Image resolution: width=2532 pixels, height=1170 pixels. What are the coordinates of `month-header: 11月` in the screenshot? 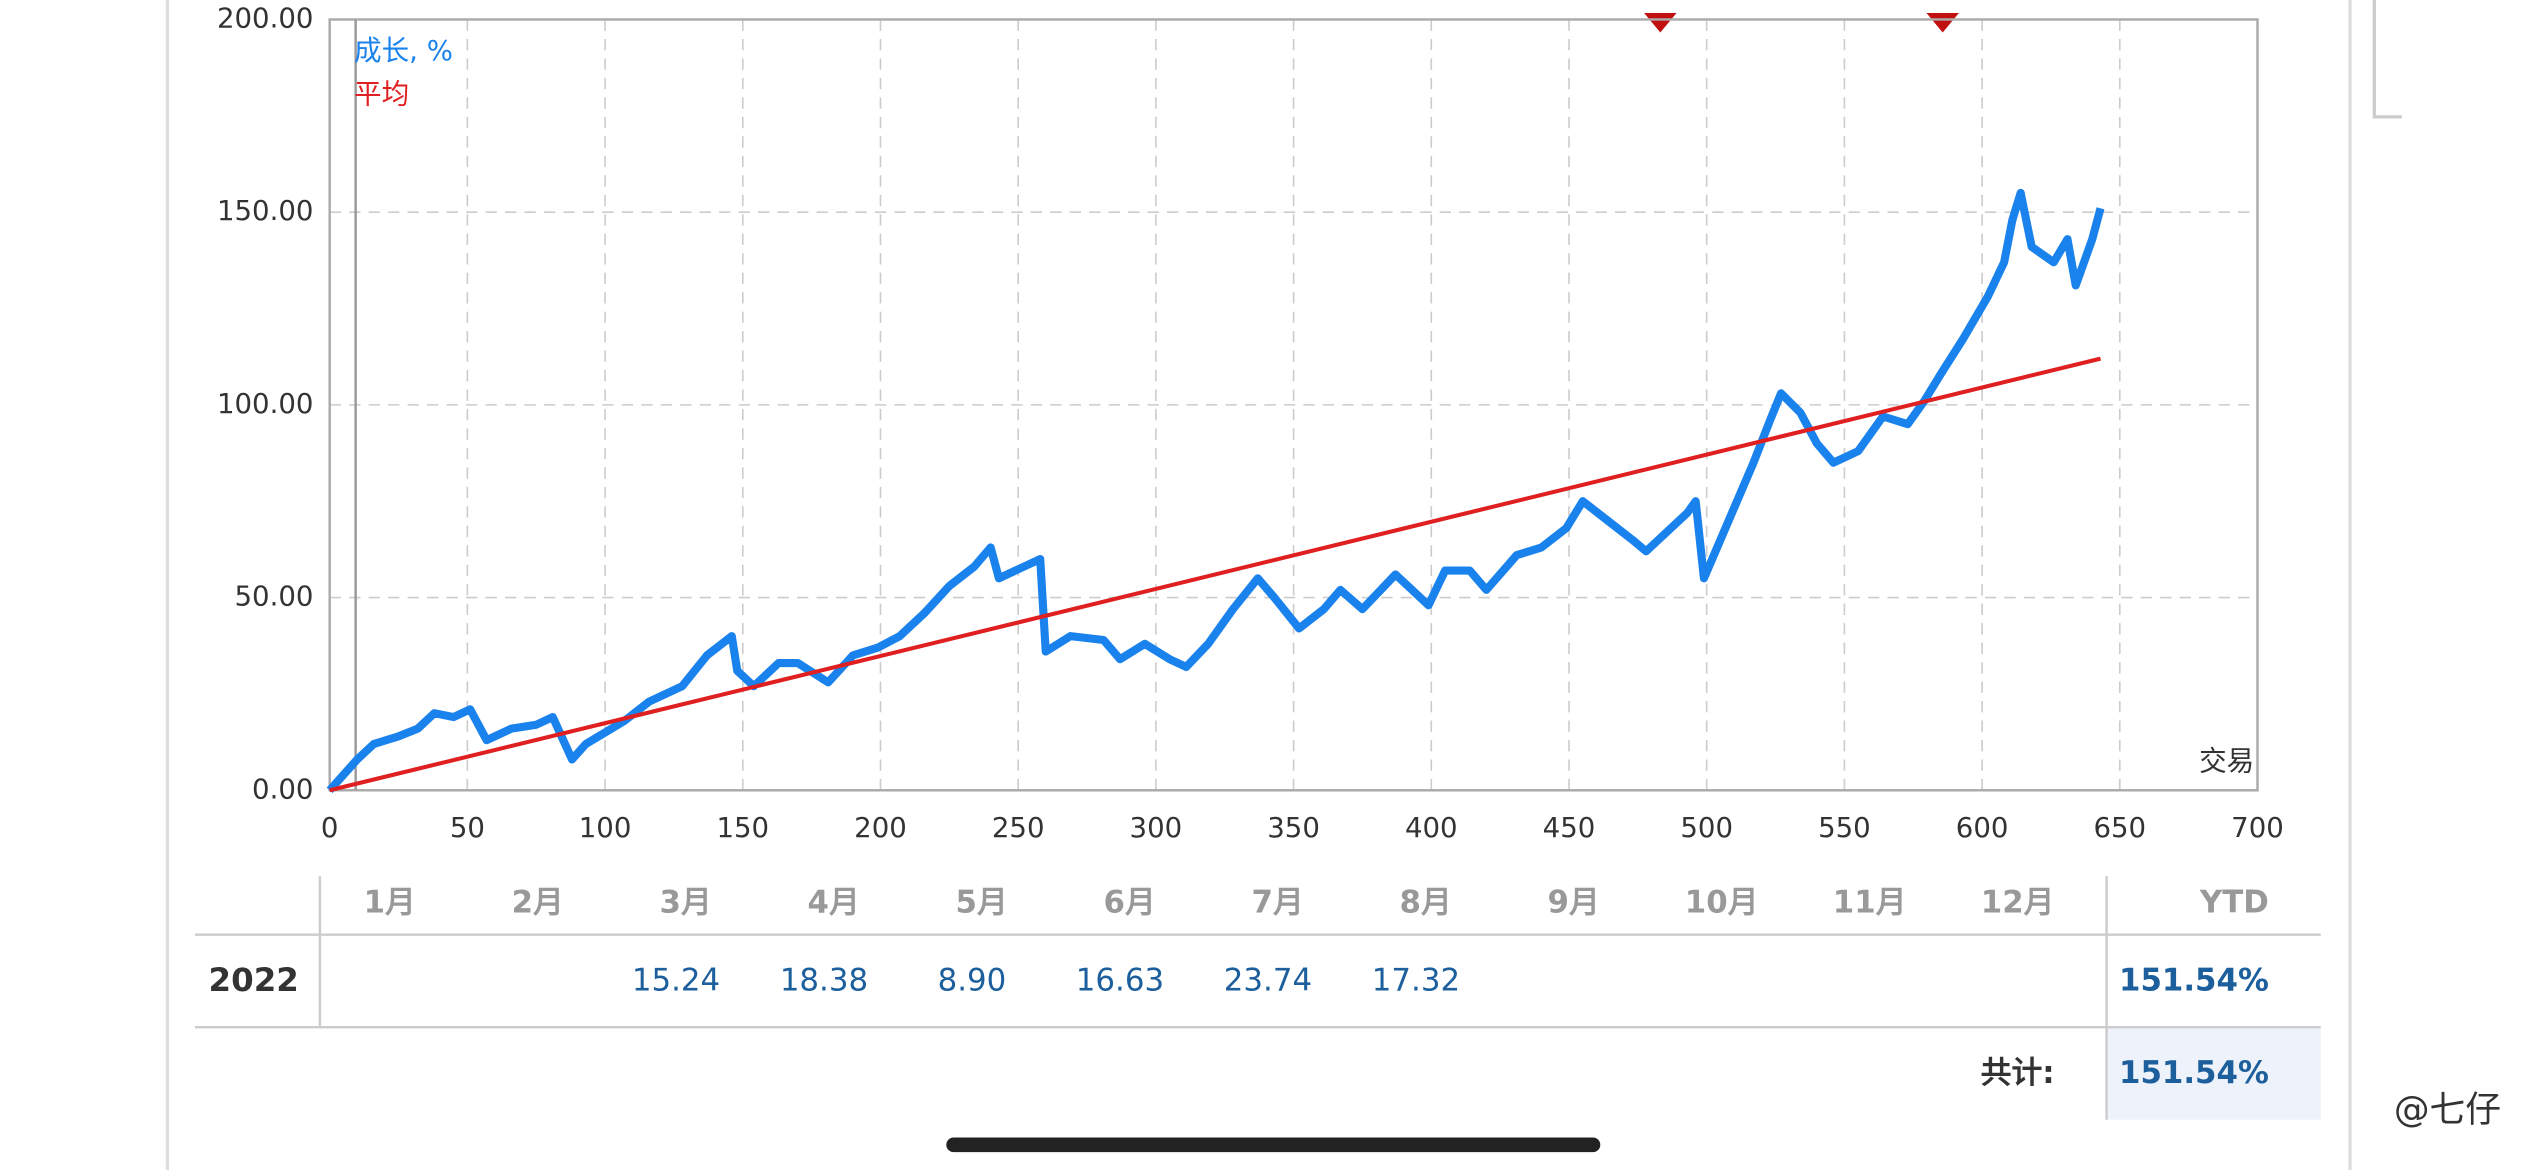 It's located at (1870, 902).